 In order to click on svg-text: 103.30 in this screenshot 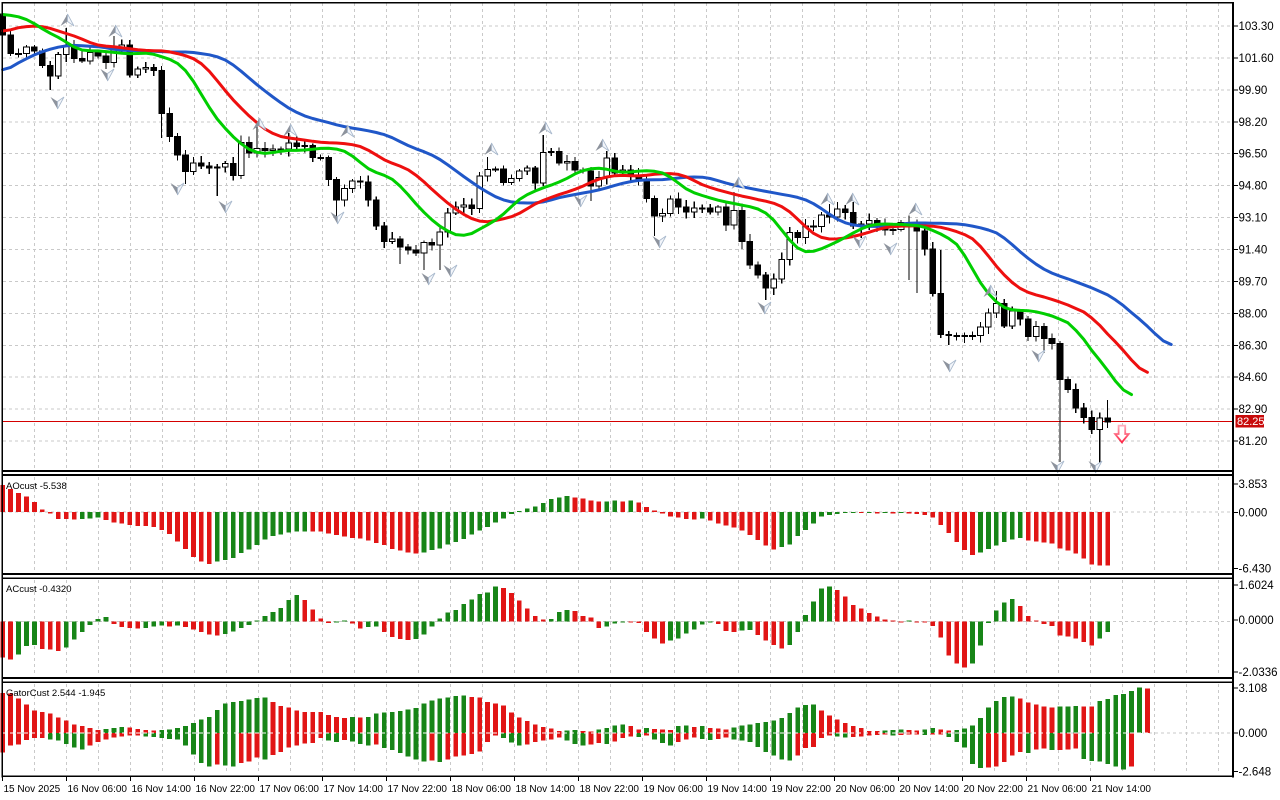, I will do `click(1256, 27)`.